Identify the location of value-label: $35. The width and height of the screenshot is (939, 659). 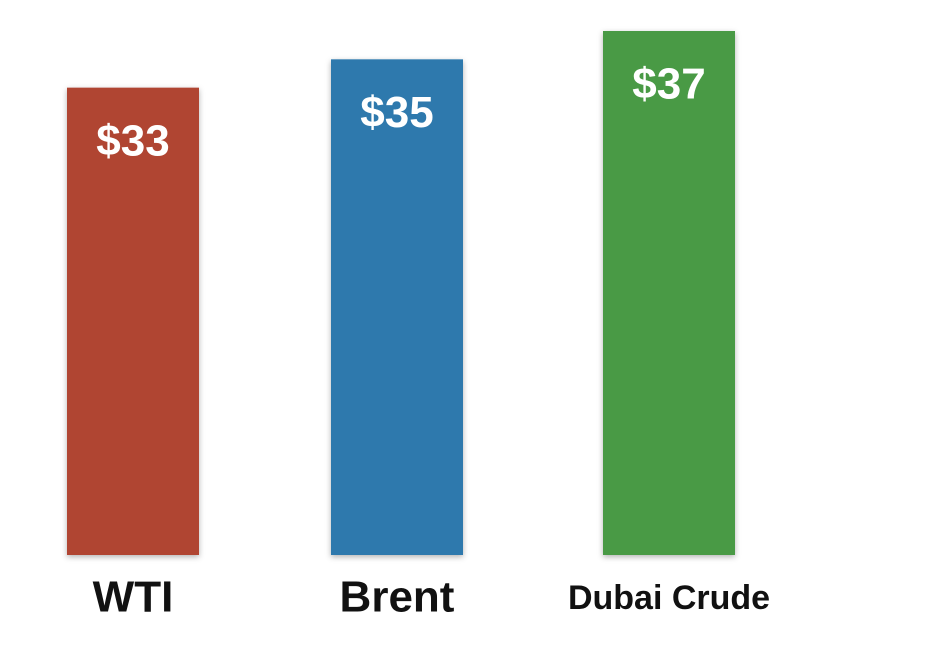
(396, 112).